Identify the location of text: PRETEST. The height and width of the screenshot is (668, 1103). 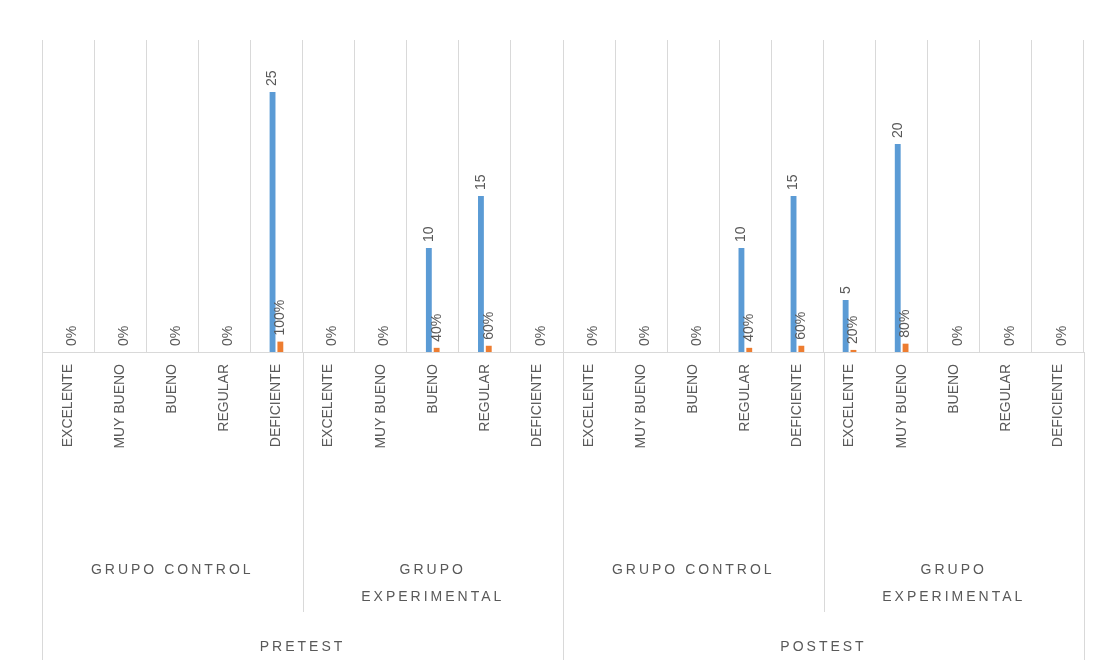
(302, 645).